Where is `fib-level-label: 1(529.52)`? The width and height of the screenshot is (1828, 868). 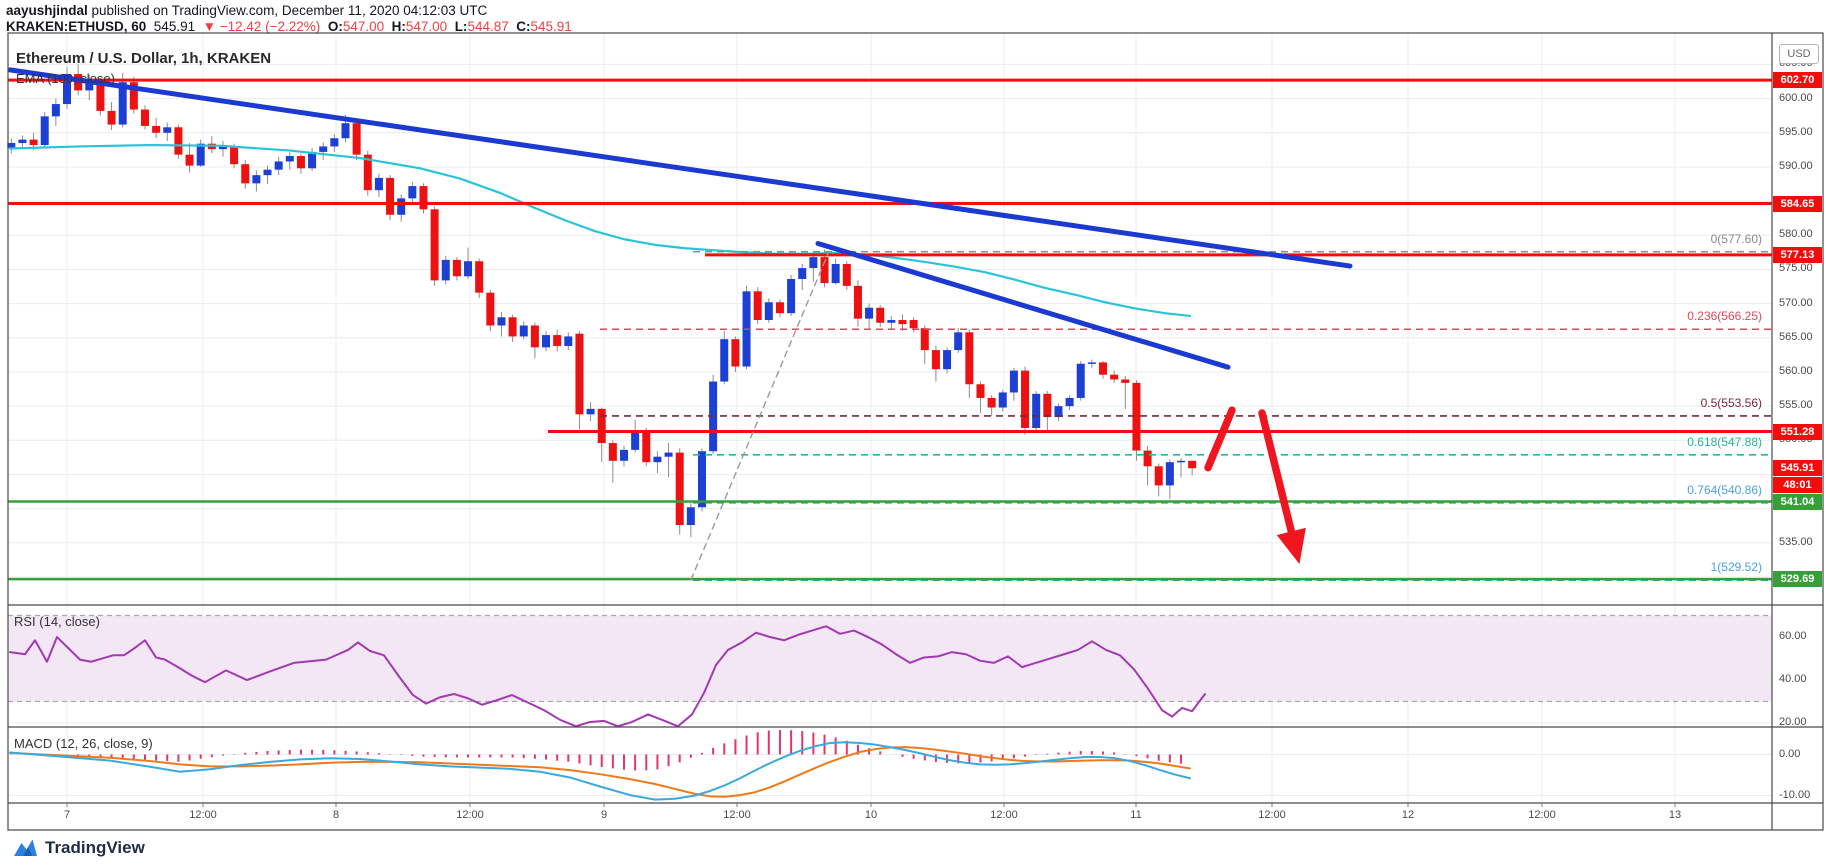 fib-level-label: 1(529.52) is located at coordinates (1736, 567).